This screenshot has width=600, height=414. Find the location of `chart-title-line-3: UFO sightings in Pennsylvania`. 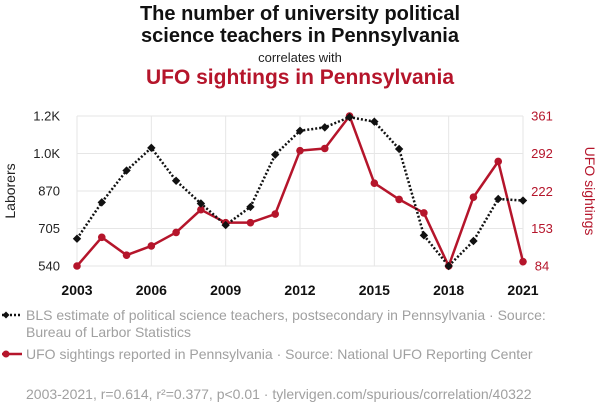

chart-title-line-3: UFO sightings in Pennsylvania is located at coordinates (300, 77).